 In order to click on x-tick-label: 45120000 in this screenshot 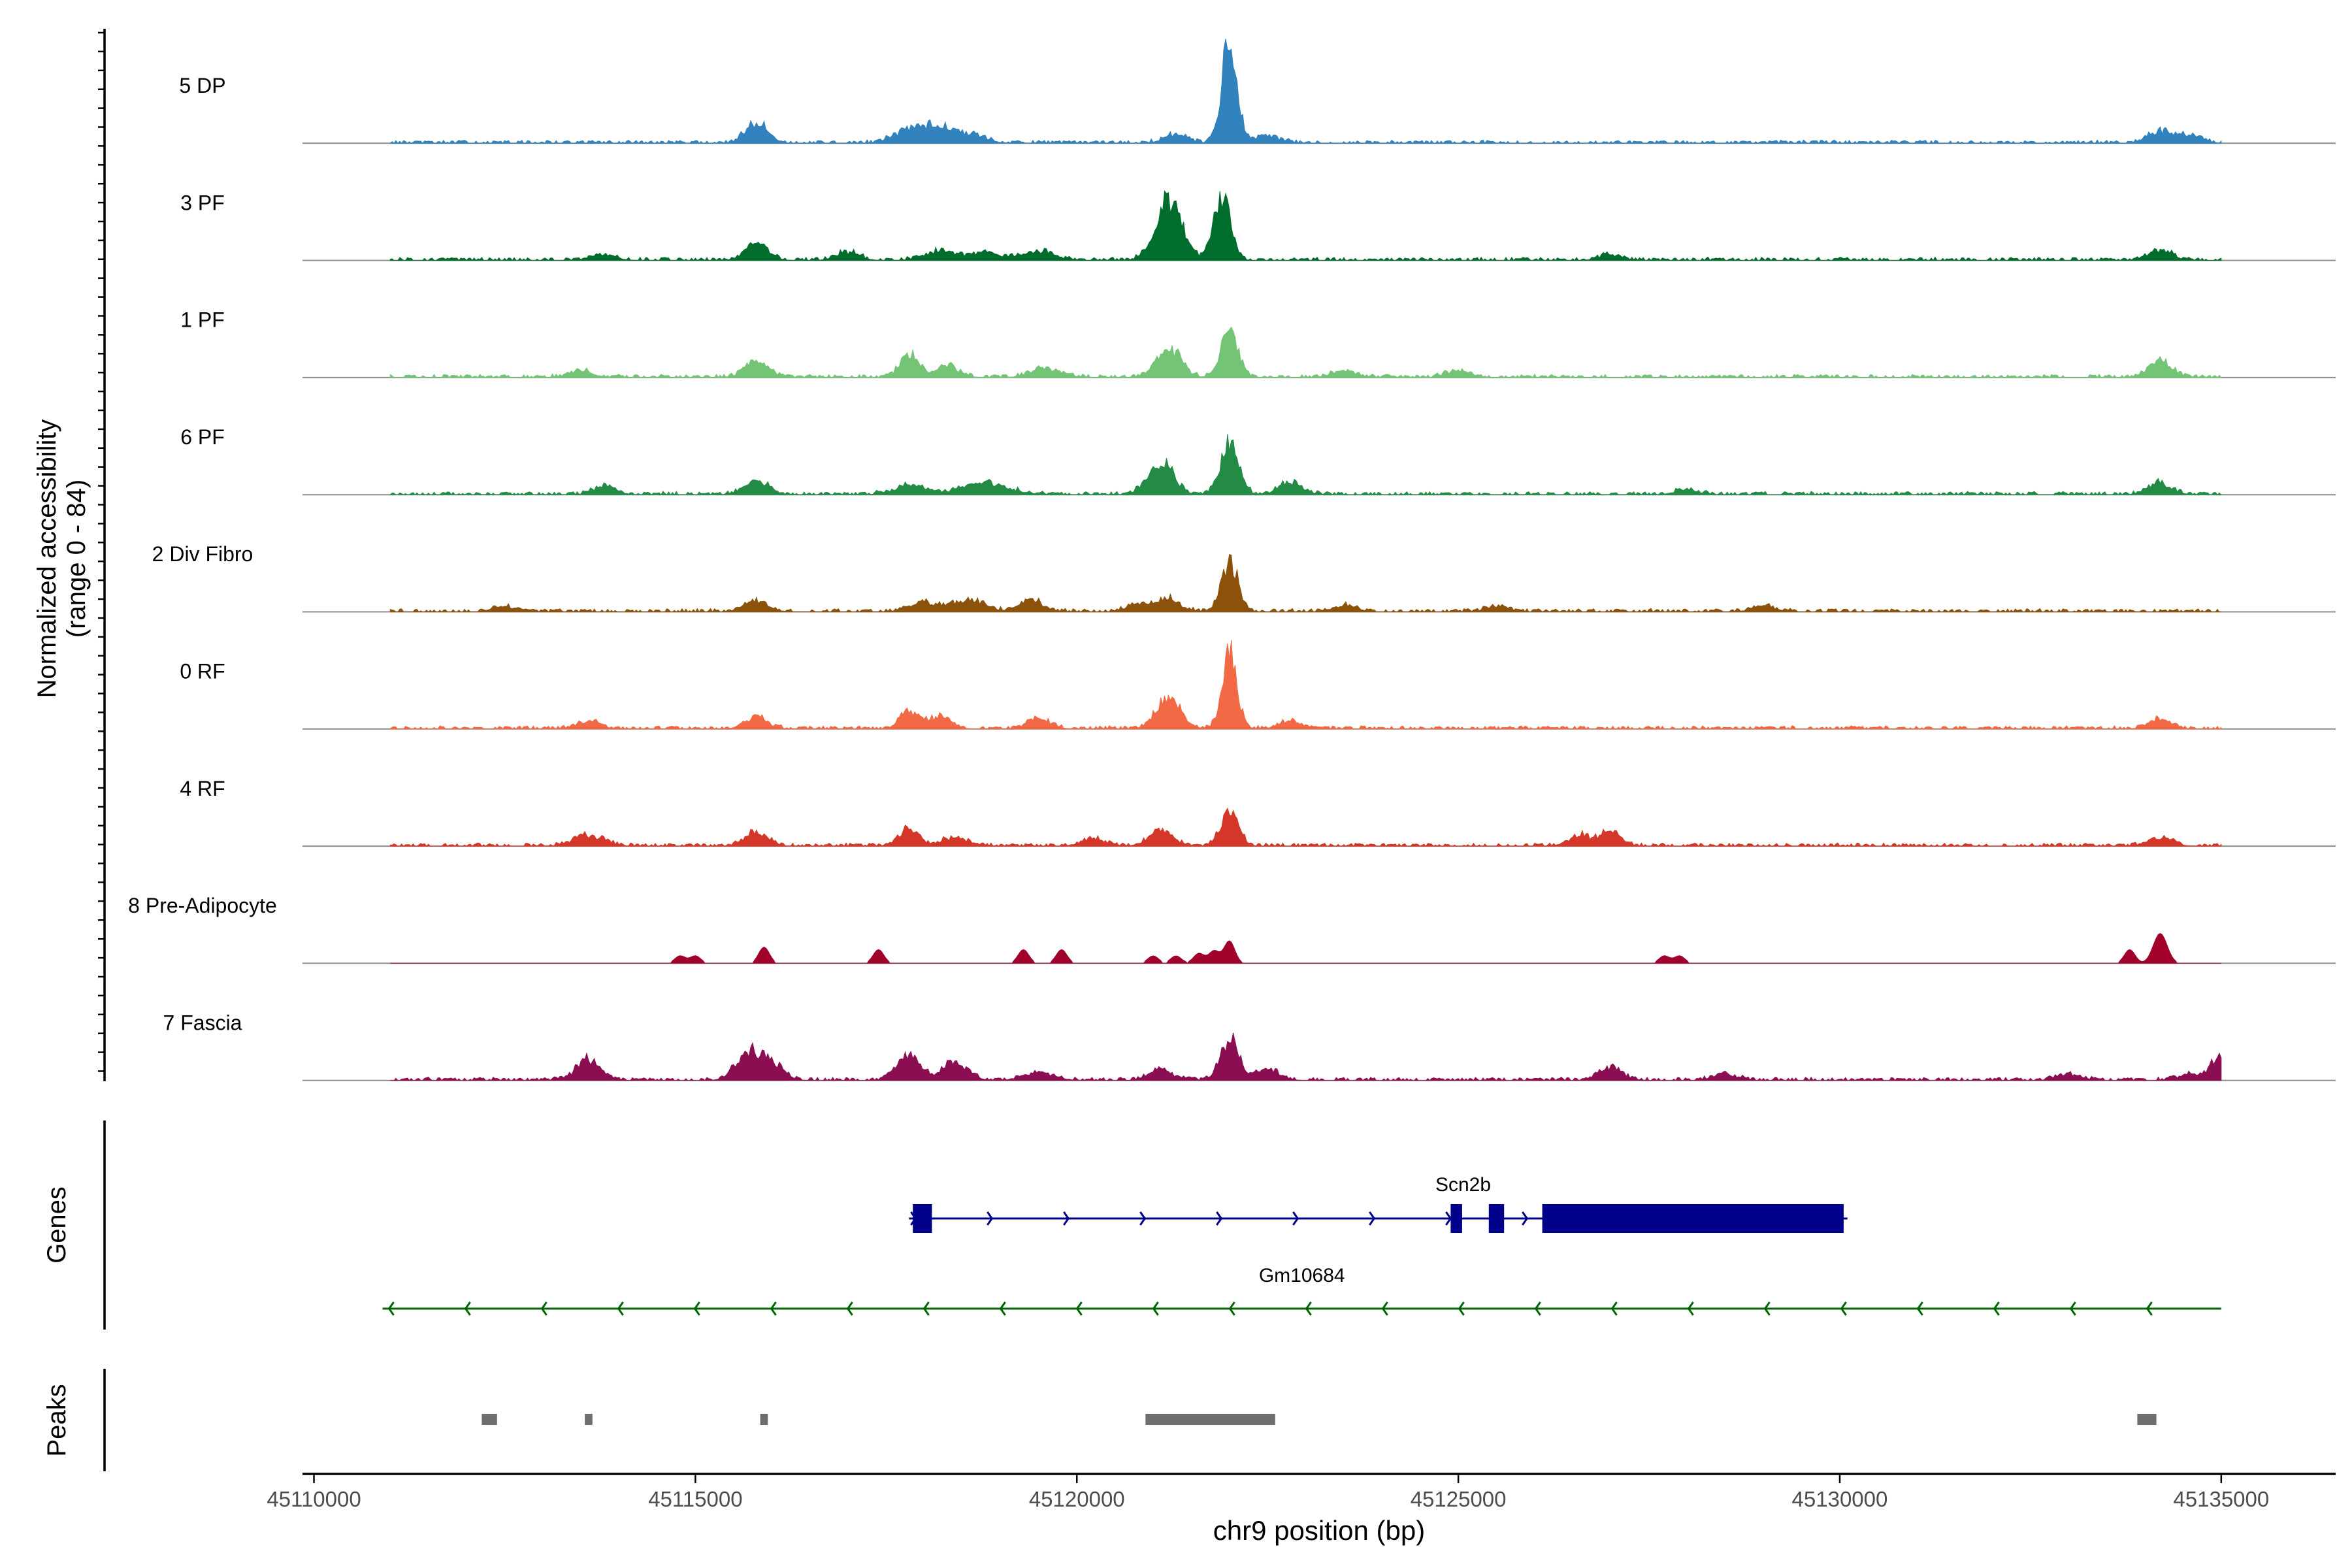, I will do `click(1077, 1499)`.